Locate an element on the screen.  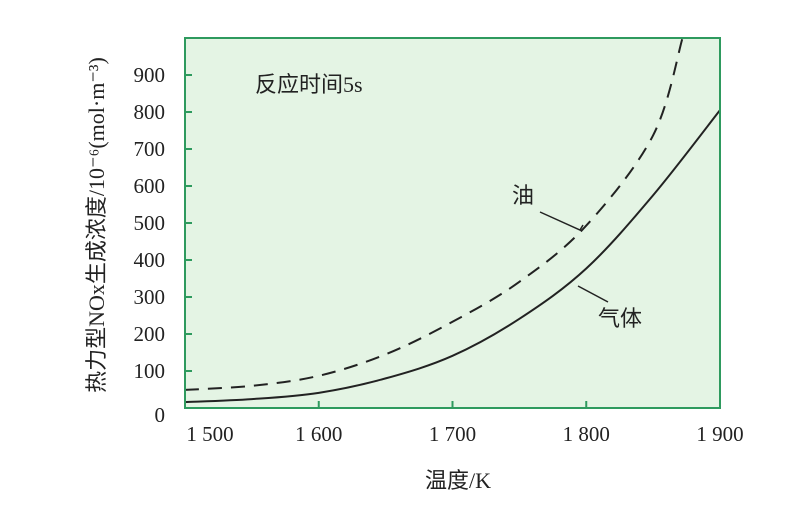
y-tick-label: 800 is located at coordinates (150, 112).